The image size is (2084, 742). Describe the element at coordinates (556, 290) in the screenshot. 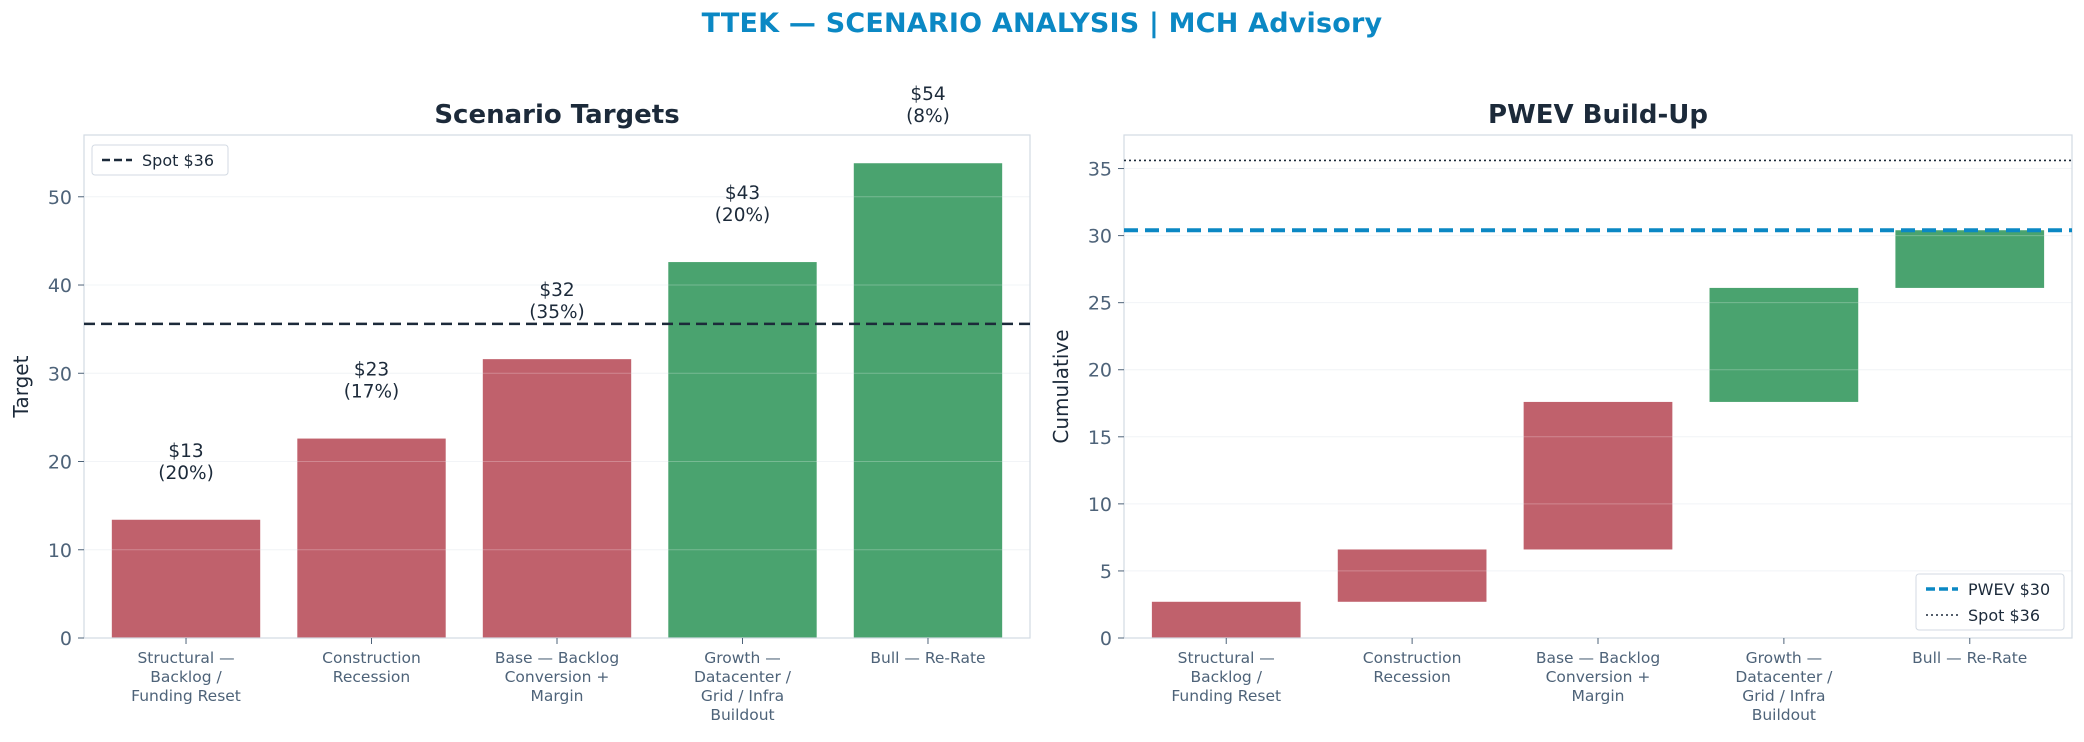

I see `data-label-line: $32` at that location.